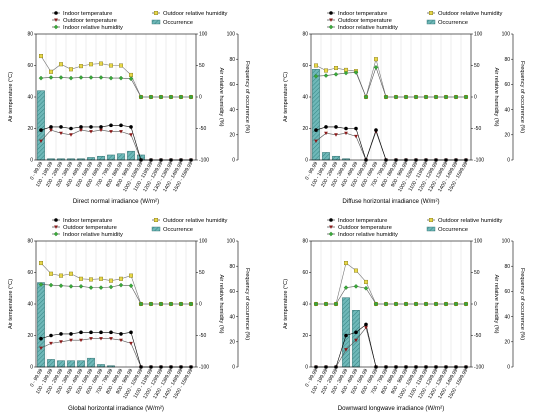 The image size is (550, 417). Describe the element at coordinates (204, 161) in the screenshot. I see `rh-tick-label: -100` at that location.